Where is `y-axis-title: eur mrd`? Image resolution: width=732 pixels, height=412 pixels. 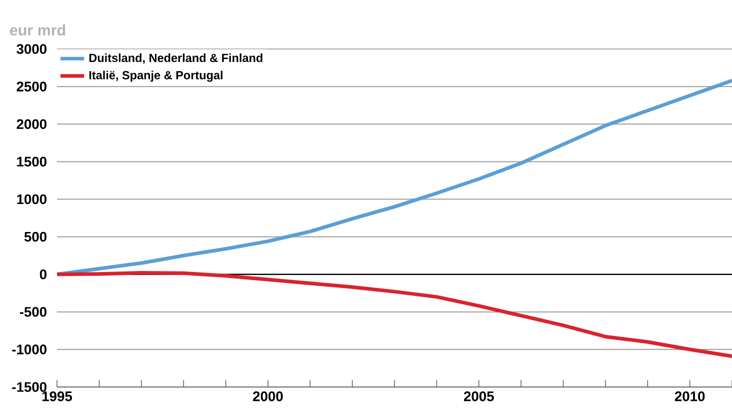 y-axis-title: eur mrd is located at coordinates (38, 30).